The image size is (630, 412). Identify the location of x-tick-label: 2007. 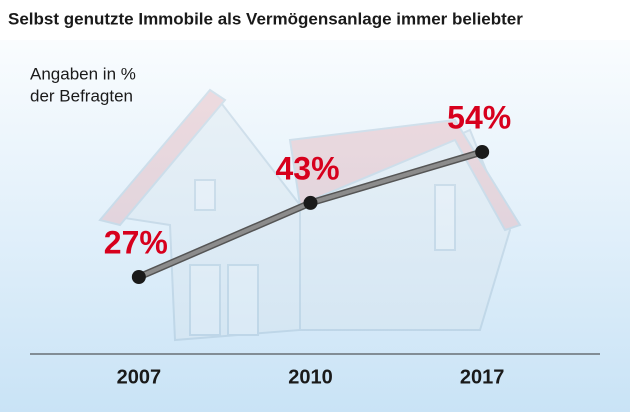
(139, 377).